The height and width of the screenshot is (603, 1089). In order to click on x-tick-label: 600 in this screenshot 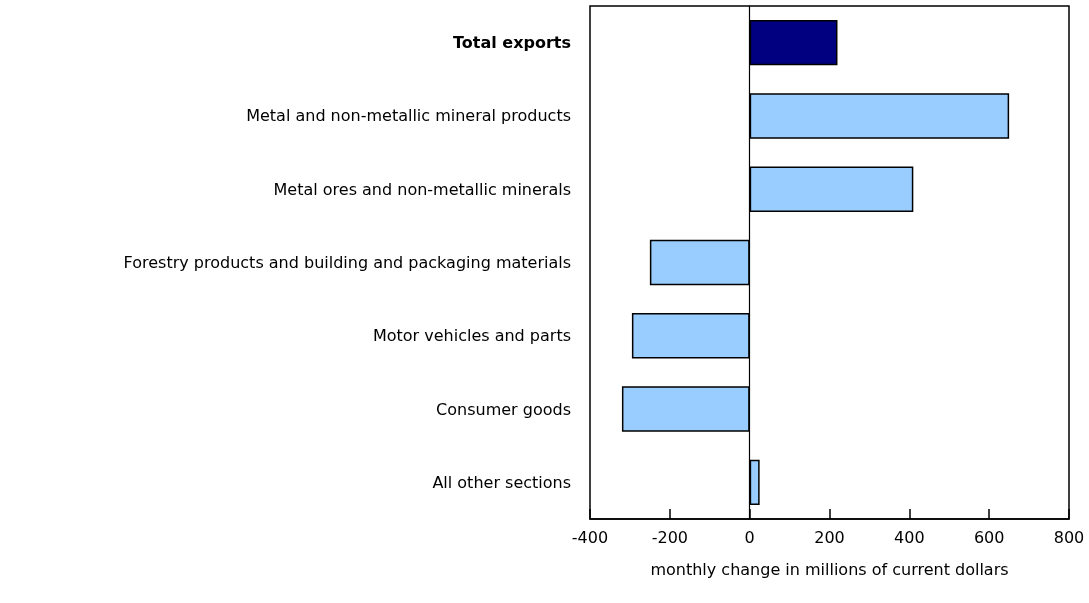, I will do `click(989, 537)`.